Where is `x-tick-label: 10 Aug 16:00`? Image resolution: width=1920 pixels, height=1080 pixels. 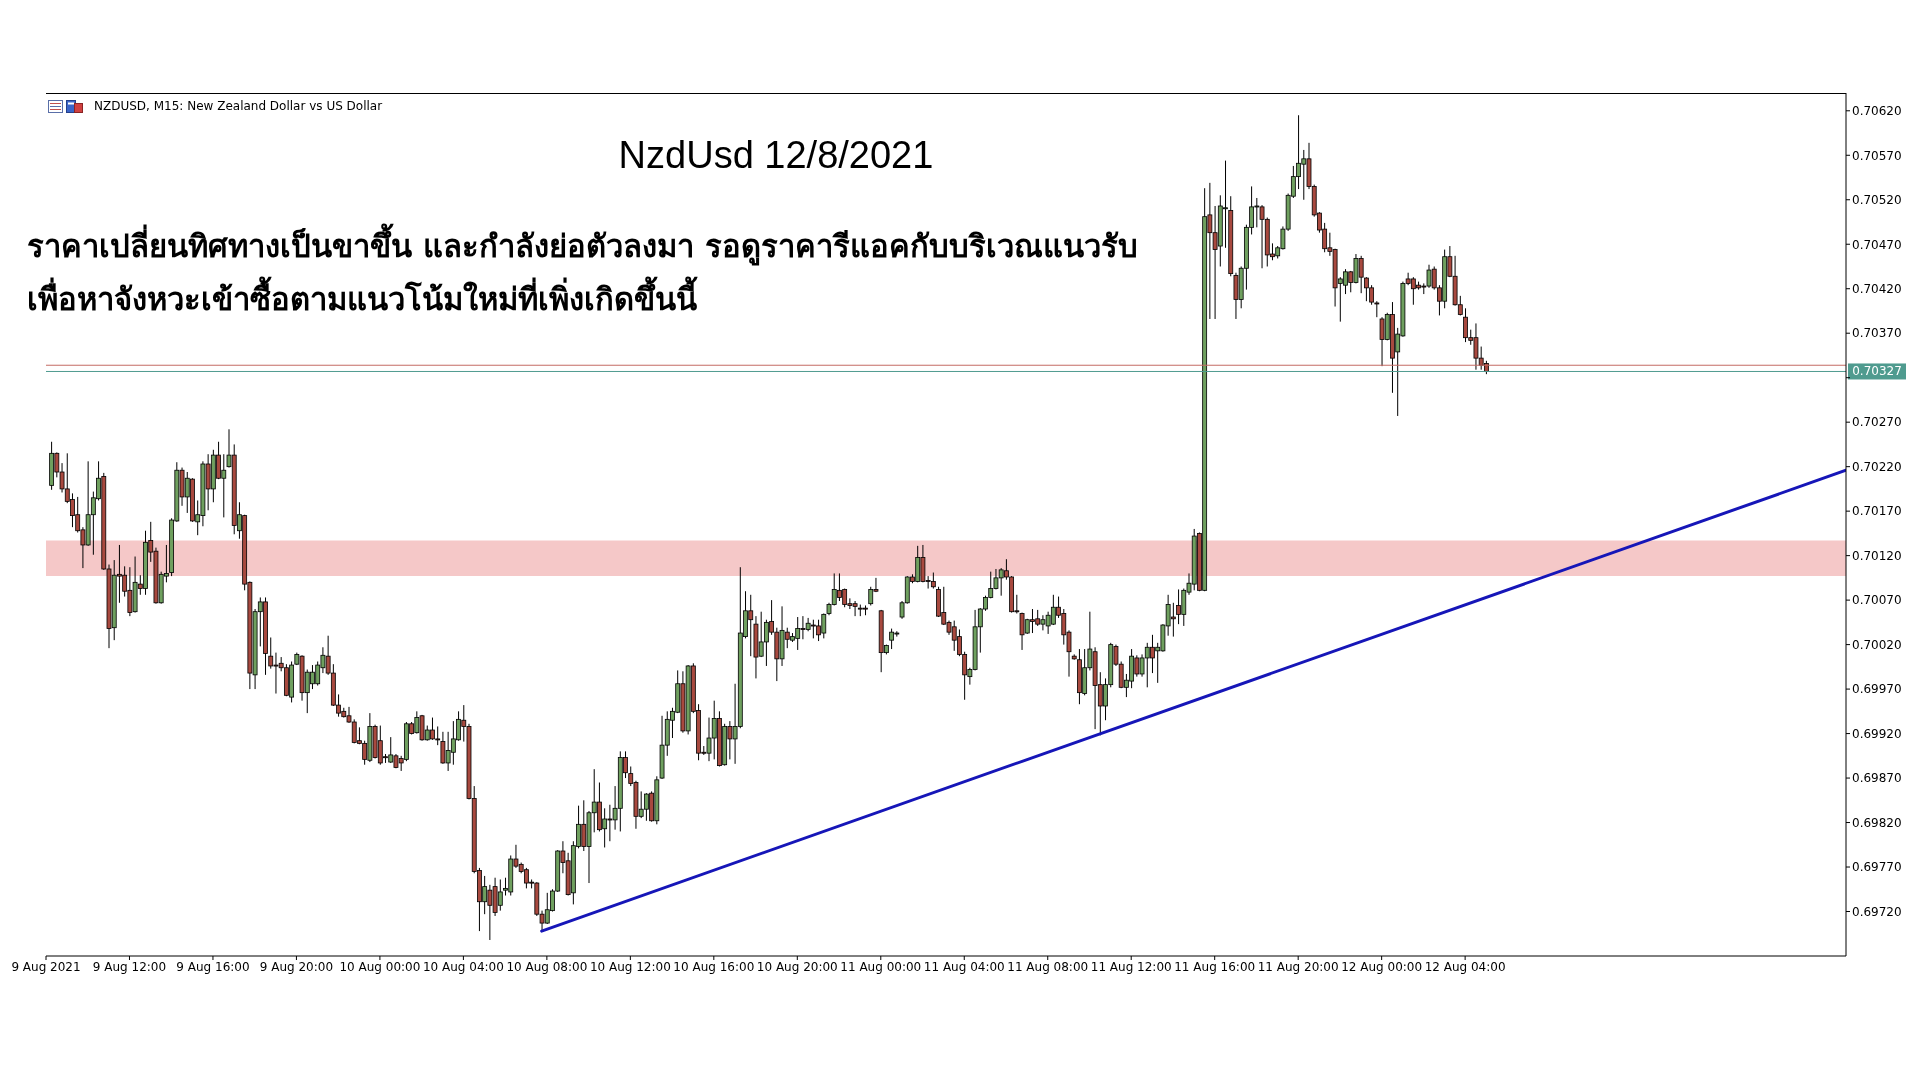
x-tick-label: 10 Aug 16:00 is located at coordinates (714, 966).